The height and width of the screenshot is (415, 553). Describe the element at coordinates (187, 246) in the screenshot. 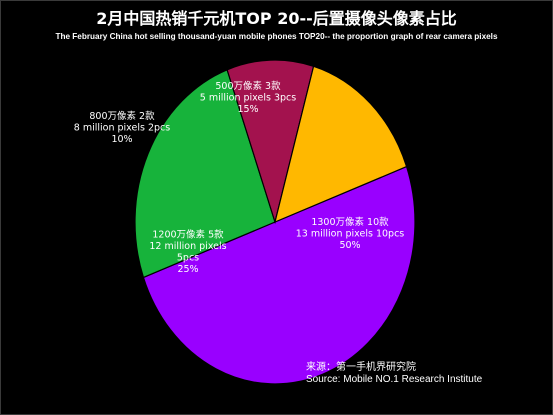

I see `slice-label-line: 12 million pixels` at that location.